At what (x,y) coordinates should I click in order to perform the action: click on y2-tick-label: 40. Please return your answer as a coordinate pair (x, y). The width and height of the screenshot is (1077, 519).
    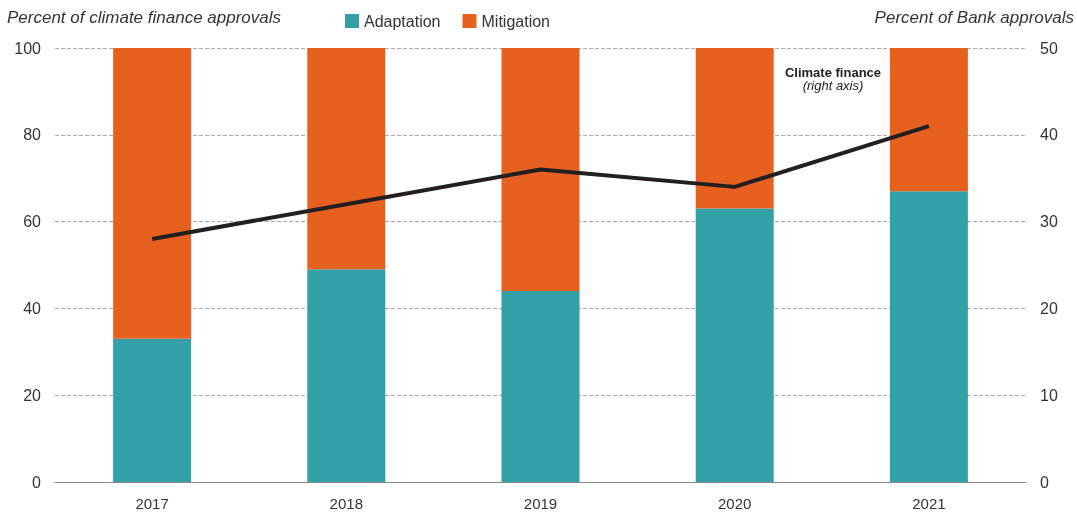
    Looking at the image, I should click on (1049, 135).